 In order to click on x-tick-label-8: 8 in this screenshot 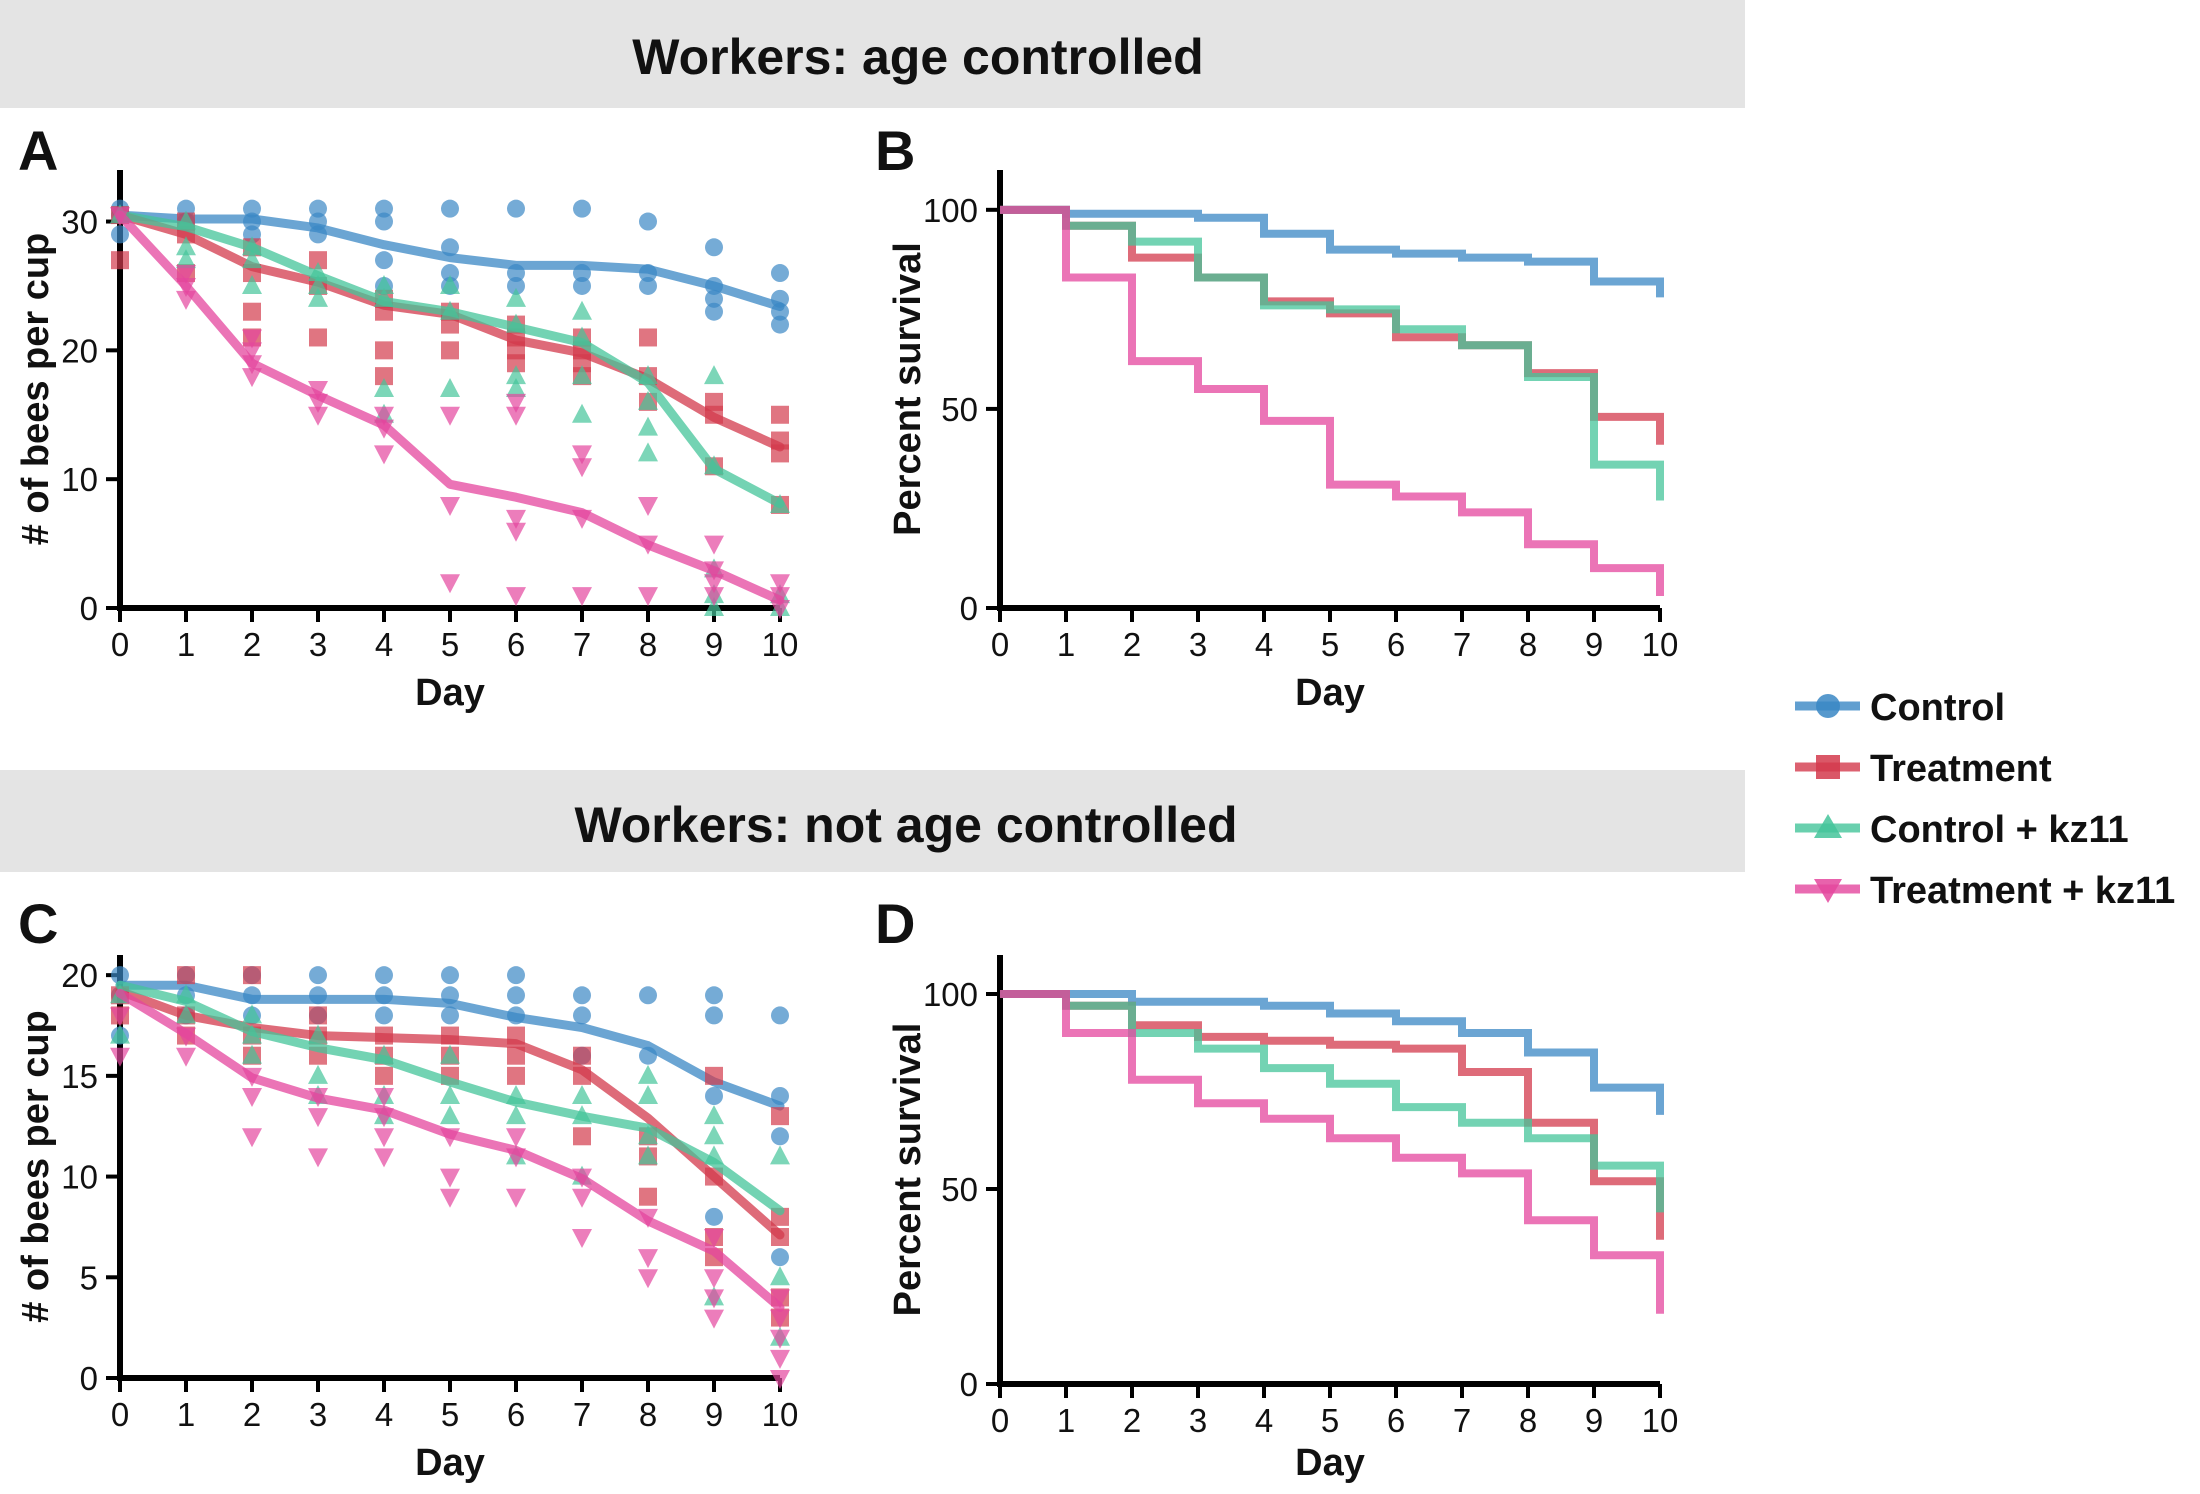, I will do `click(648, 644)`.